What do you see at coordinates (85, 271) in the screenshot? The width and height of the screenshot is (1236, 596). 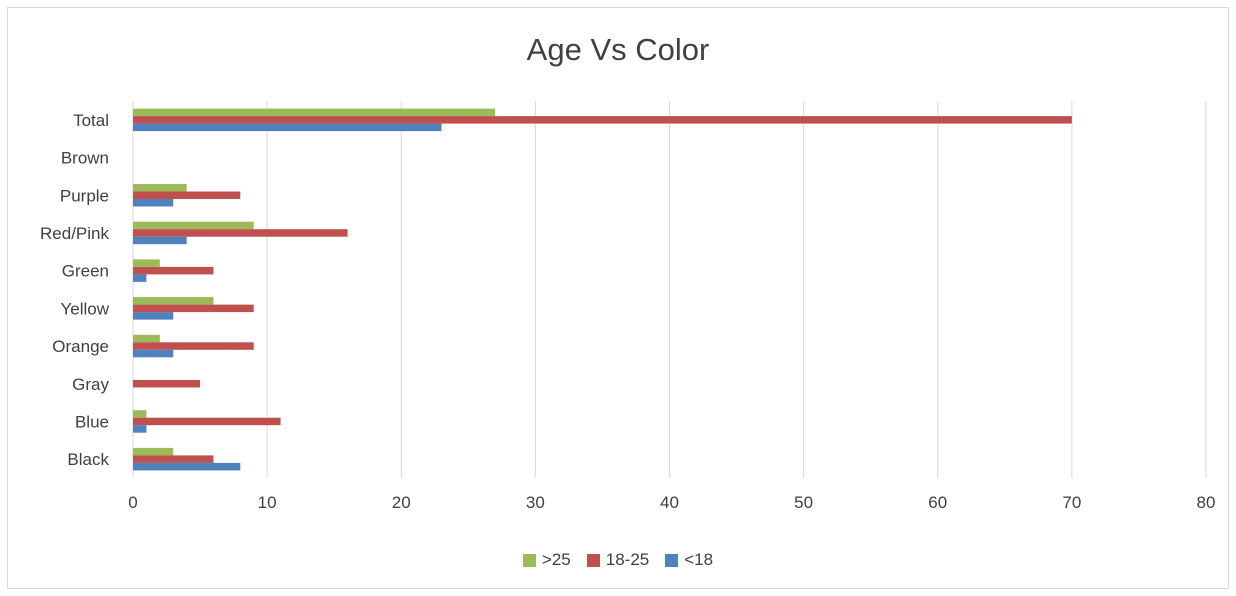 I see `y-tick-label: Green` at bounding box center [85, 271].